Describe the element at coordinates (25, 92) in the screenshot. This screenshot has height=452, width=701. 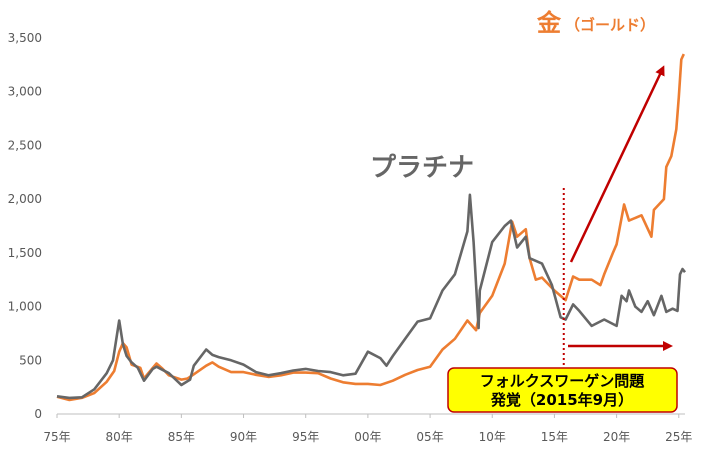
I see `y-tick-label: 3,000` at that location.